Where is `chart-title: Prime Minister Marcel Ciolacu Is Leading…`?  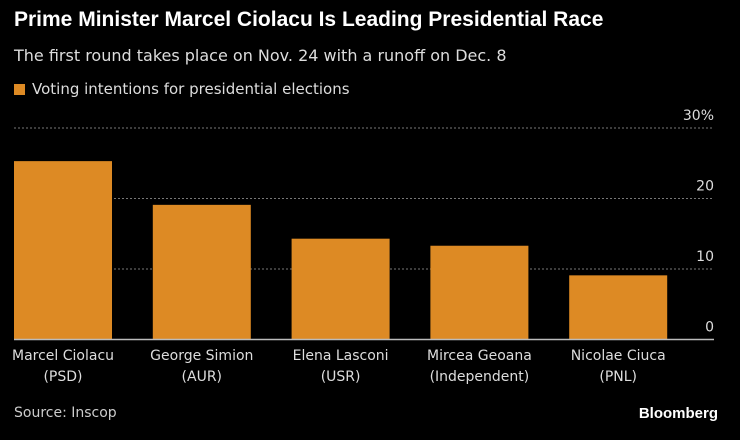 chart-title: Prime Minister Marcel Ciolacu Is Leading… is located at coordinates (309, 19).